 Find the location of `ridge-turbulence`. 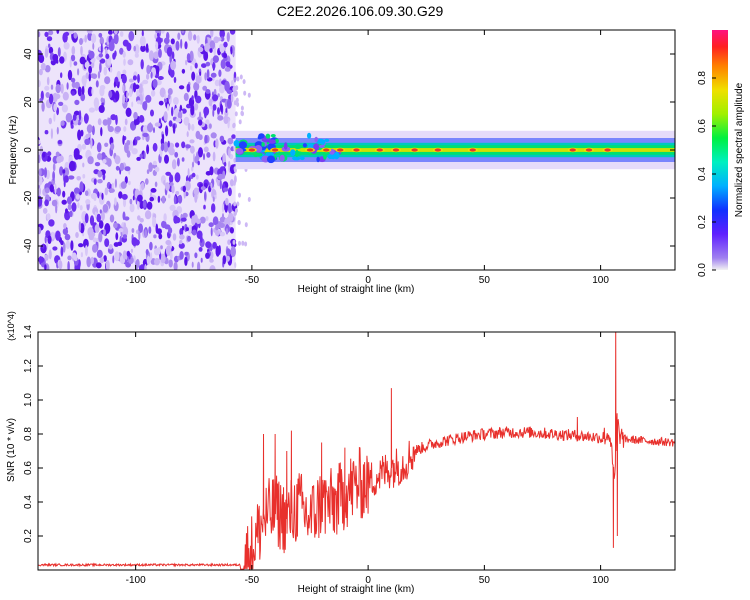

ridge-turbulence is located at coordinates (271, 159).